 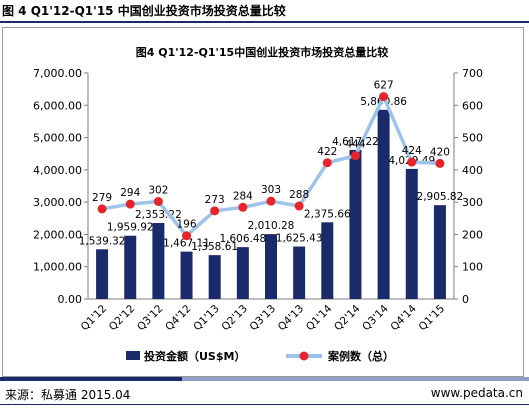 What do you see at coordinates (299, 195) in the screenshot?
I see `count-value-label: 288` at bounding box center [299, 195].